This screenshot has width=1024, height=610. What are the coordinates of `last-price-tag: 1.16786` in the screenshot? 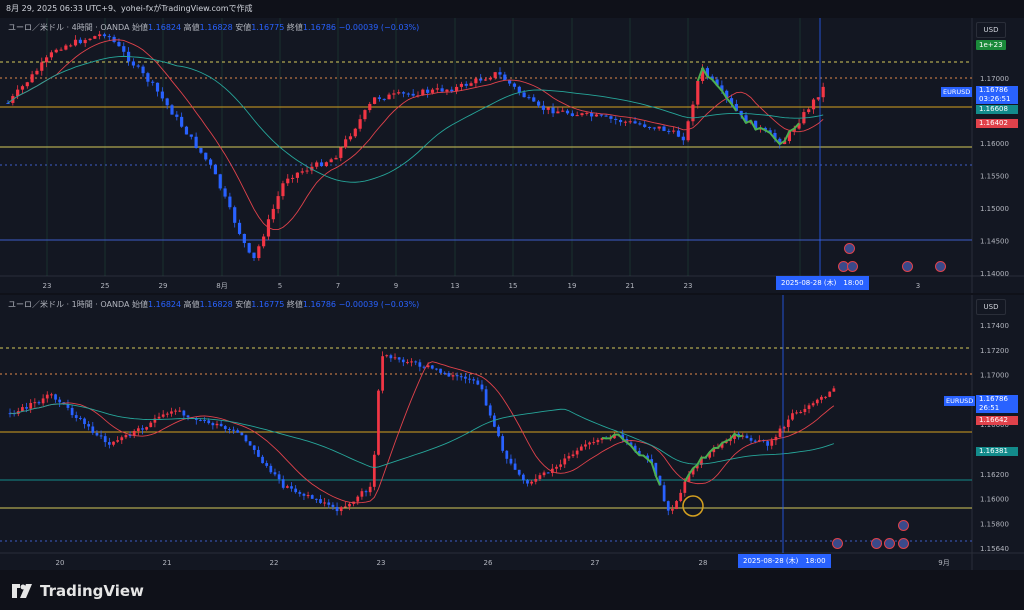 It's located at (997, 90).